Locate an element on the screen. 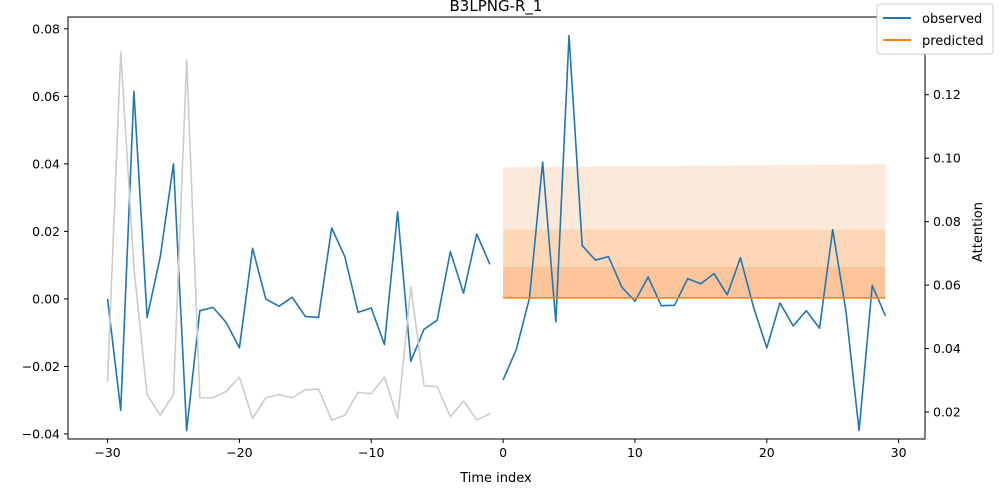 The image size is (1000, 500). y-tick-label: 0.08 is located at coordinates (46, 28).